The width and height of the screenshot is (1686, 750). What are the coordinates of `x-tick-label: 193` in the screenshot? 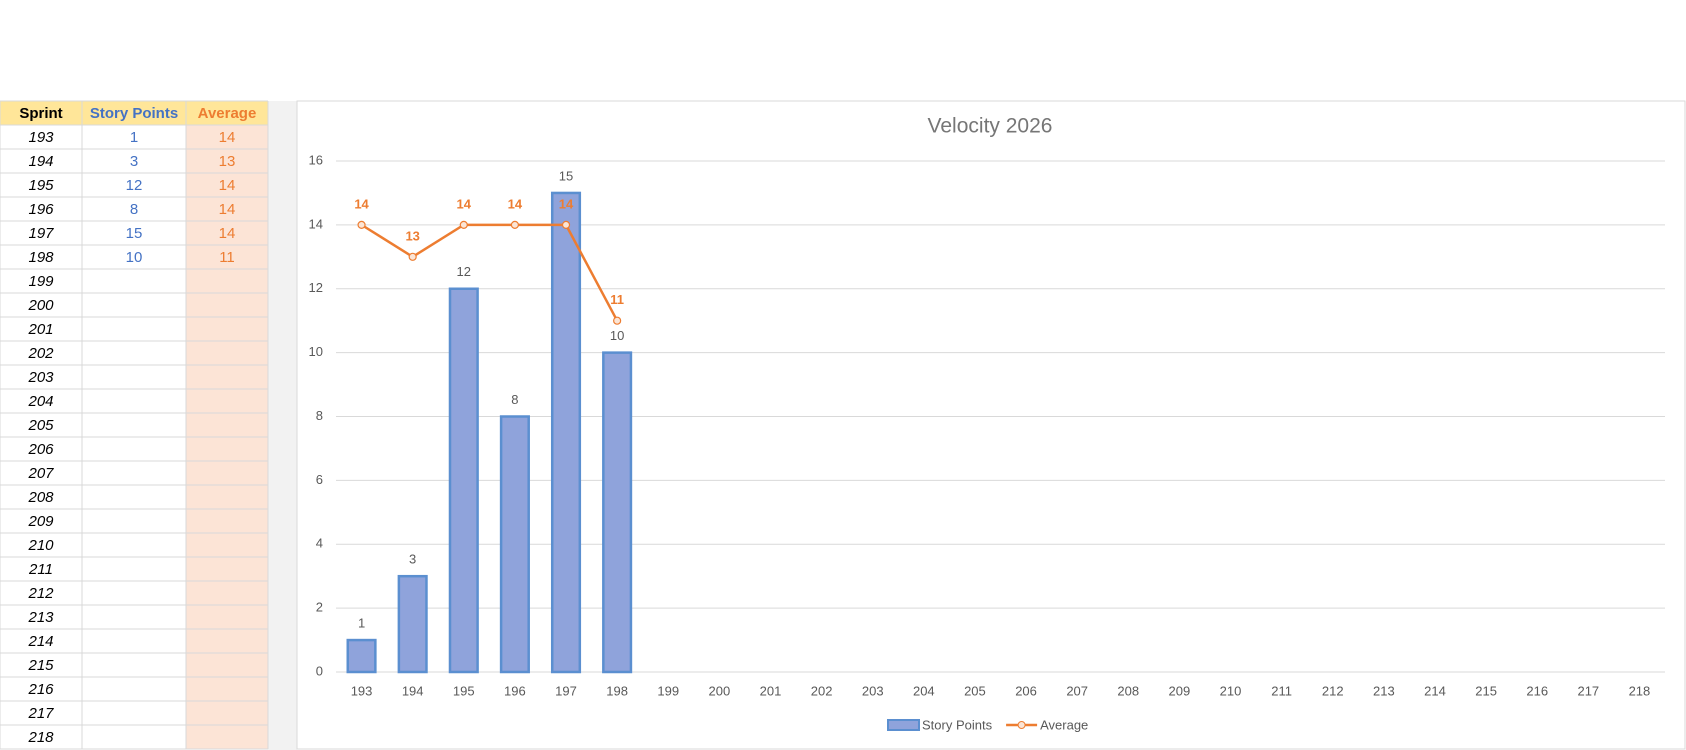 It's located at (362, 690).